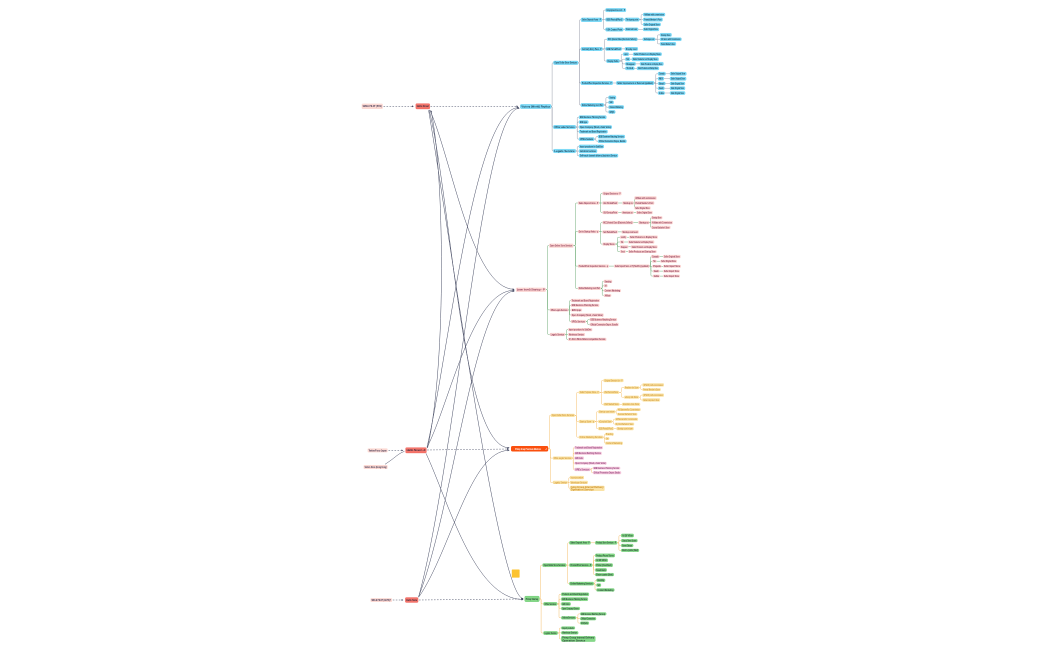 The image size is (1050, 650). What do you see at coordinates (580, 565) in the screenshot?
I see `svg-text: Product/Post Services - P` at bounding box center [580, 565].